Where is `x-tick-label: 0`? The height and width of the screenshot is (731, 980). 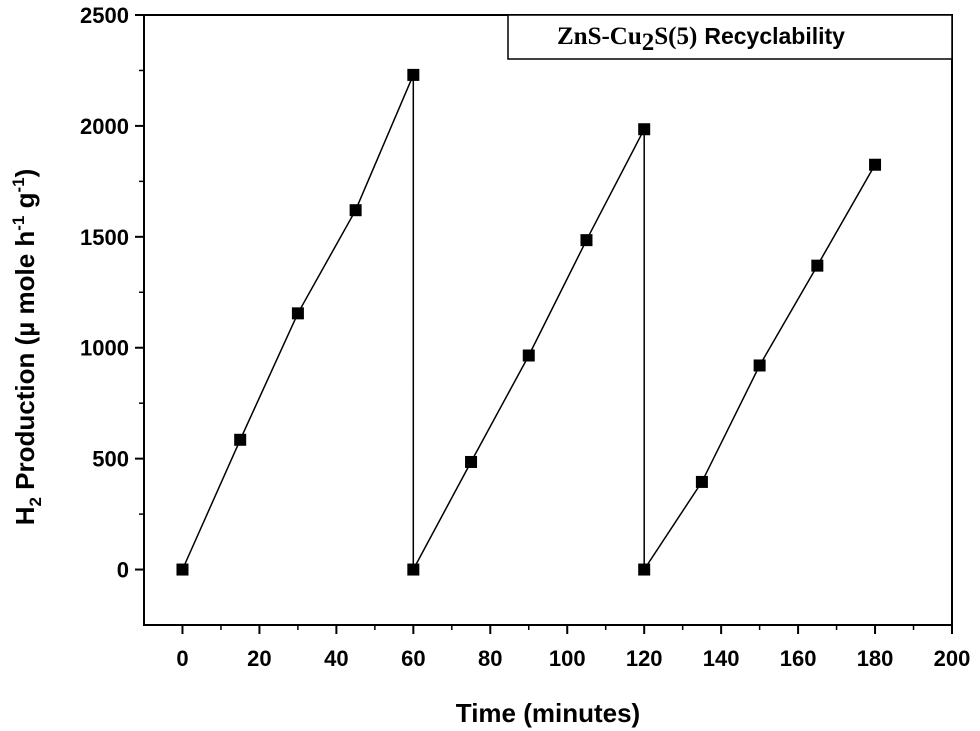 x-tick-label: 0 is located at coordinates (182, 658).